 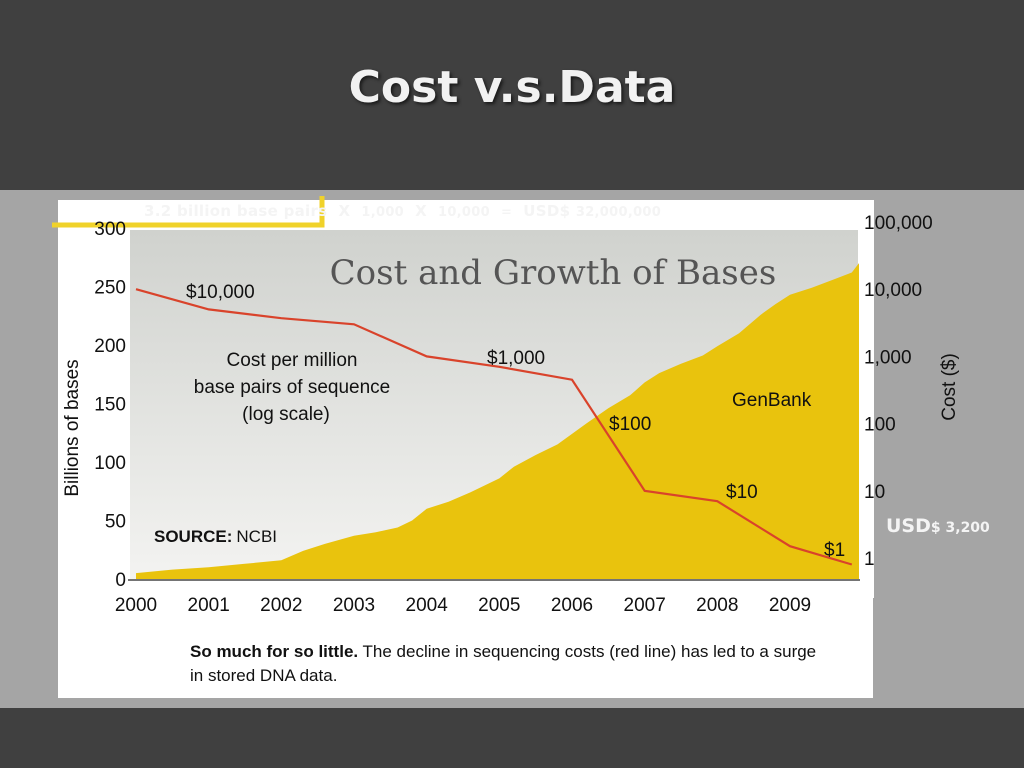 What do you see at coordinates (209, 605) in the screenshot?
I see `x-tick-label: 2001` at bounding box center [209, 605].